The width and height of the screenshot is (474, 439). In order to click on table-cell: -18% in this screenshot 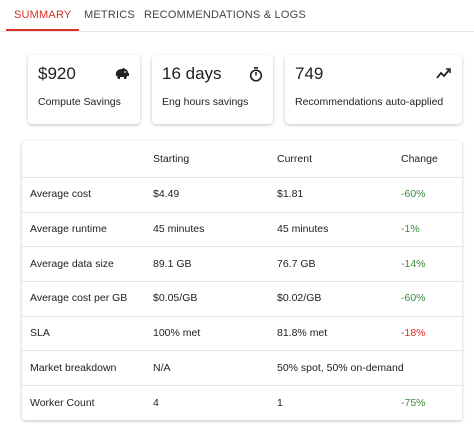, I will do `click(413, 333)`.